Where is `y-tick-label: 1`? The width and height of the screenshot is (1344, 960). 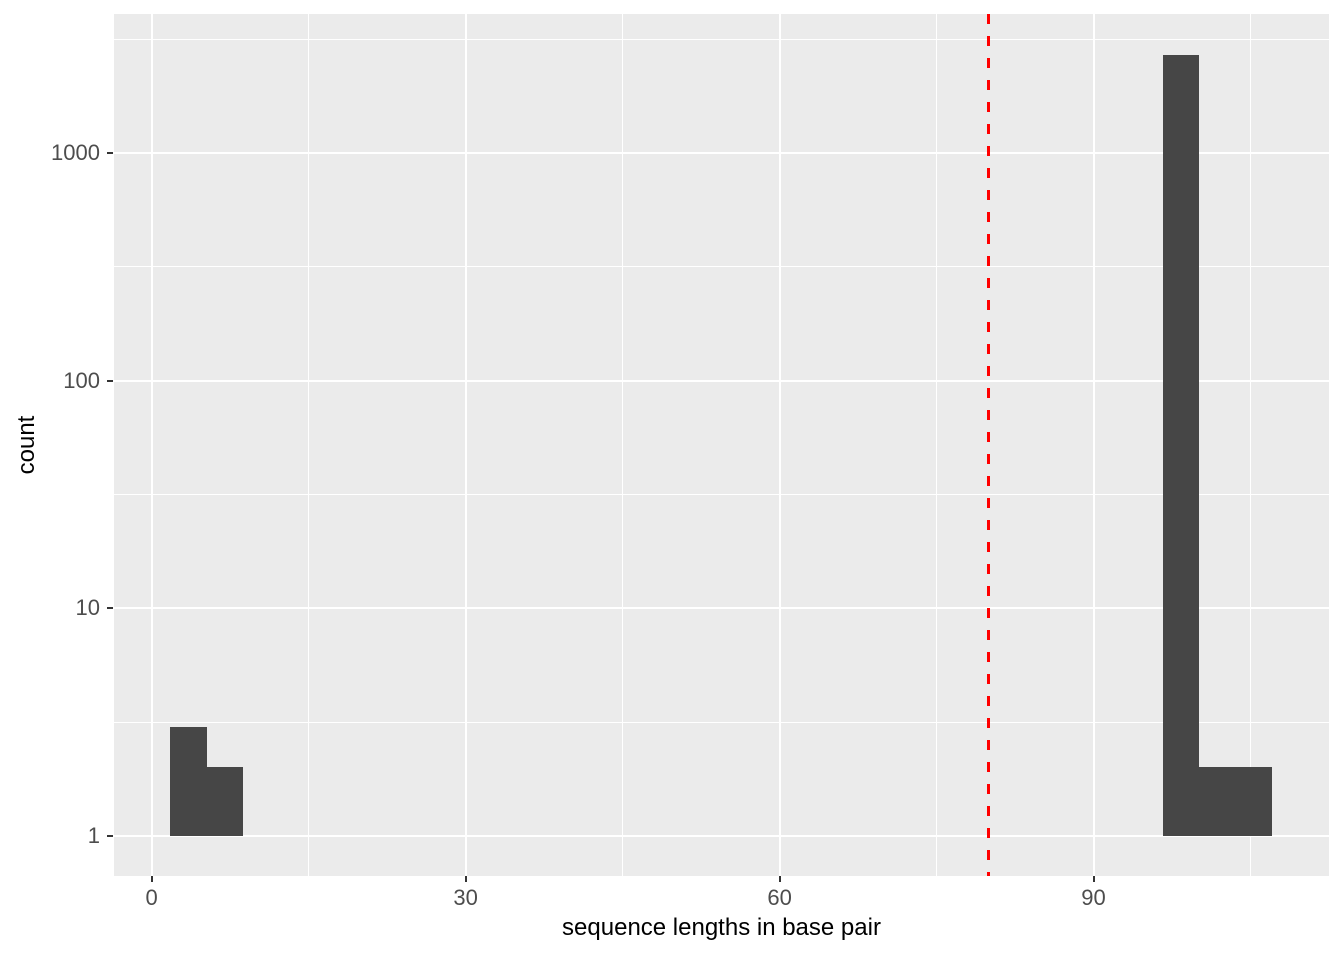 y-tick-label: 1 is located at coordinates (93, 835).